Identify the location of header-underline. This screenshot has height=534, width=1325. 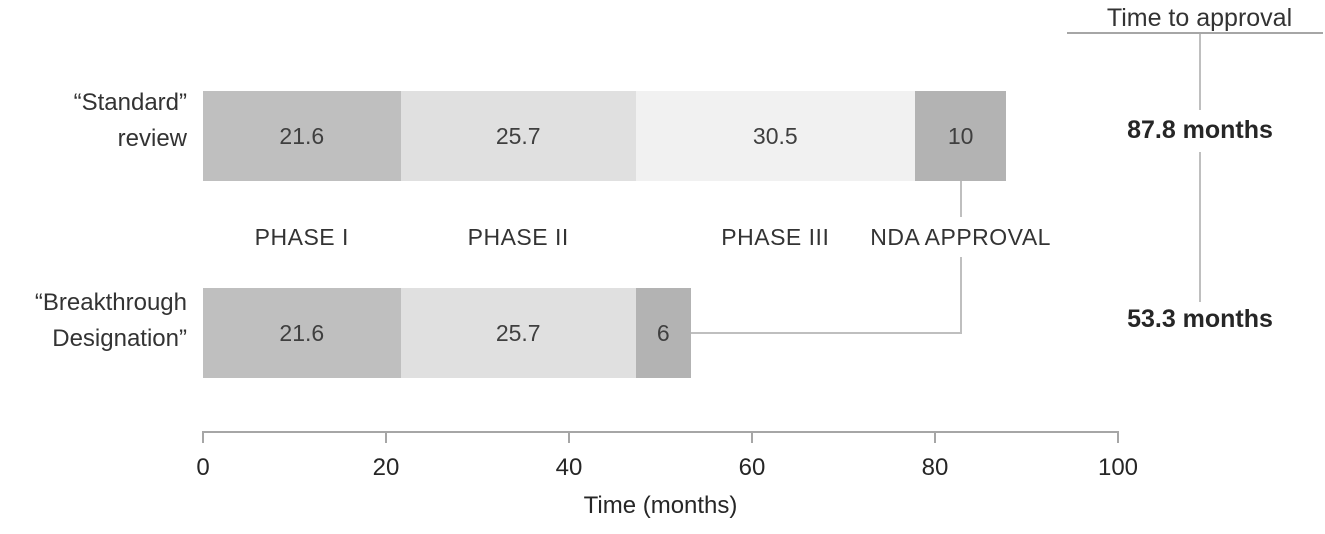
(1195, 33).